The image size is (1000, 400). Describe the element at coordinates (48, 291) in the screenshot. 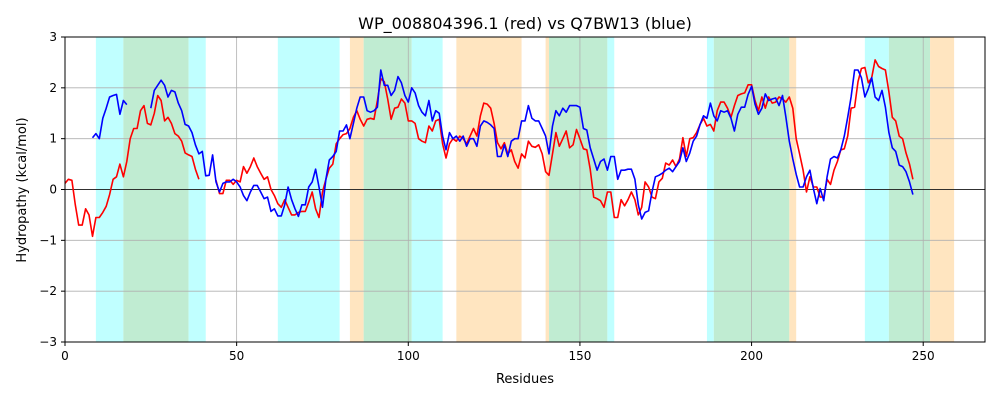

I see `y-tick-label: −2` at that location.